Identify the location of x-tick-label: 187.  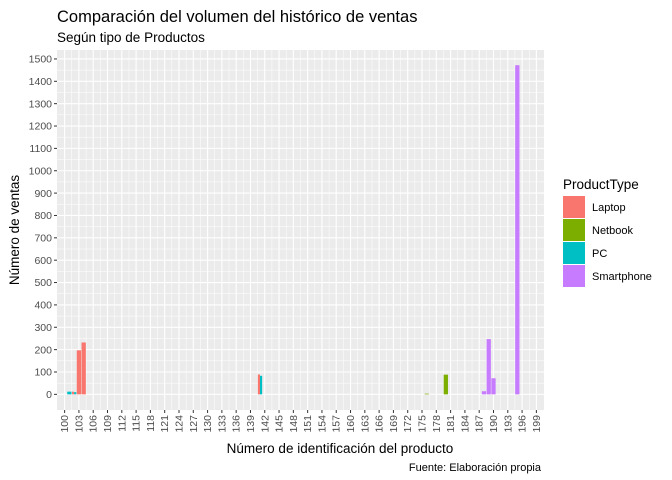
(480, 424).